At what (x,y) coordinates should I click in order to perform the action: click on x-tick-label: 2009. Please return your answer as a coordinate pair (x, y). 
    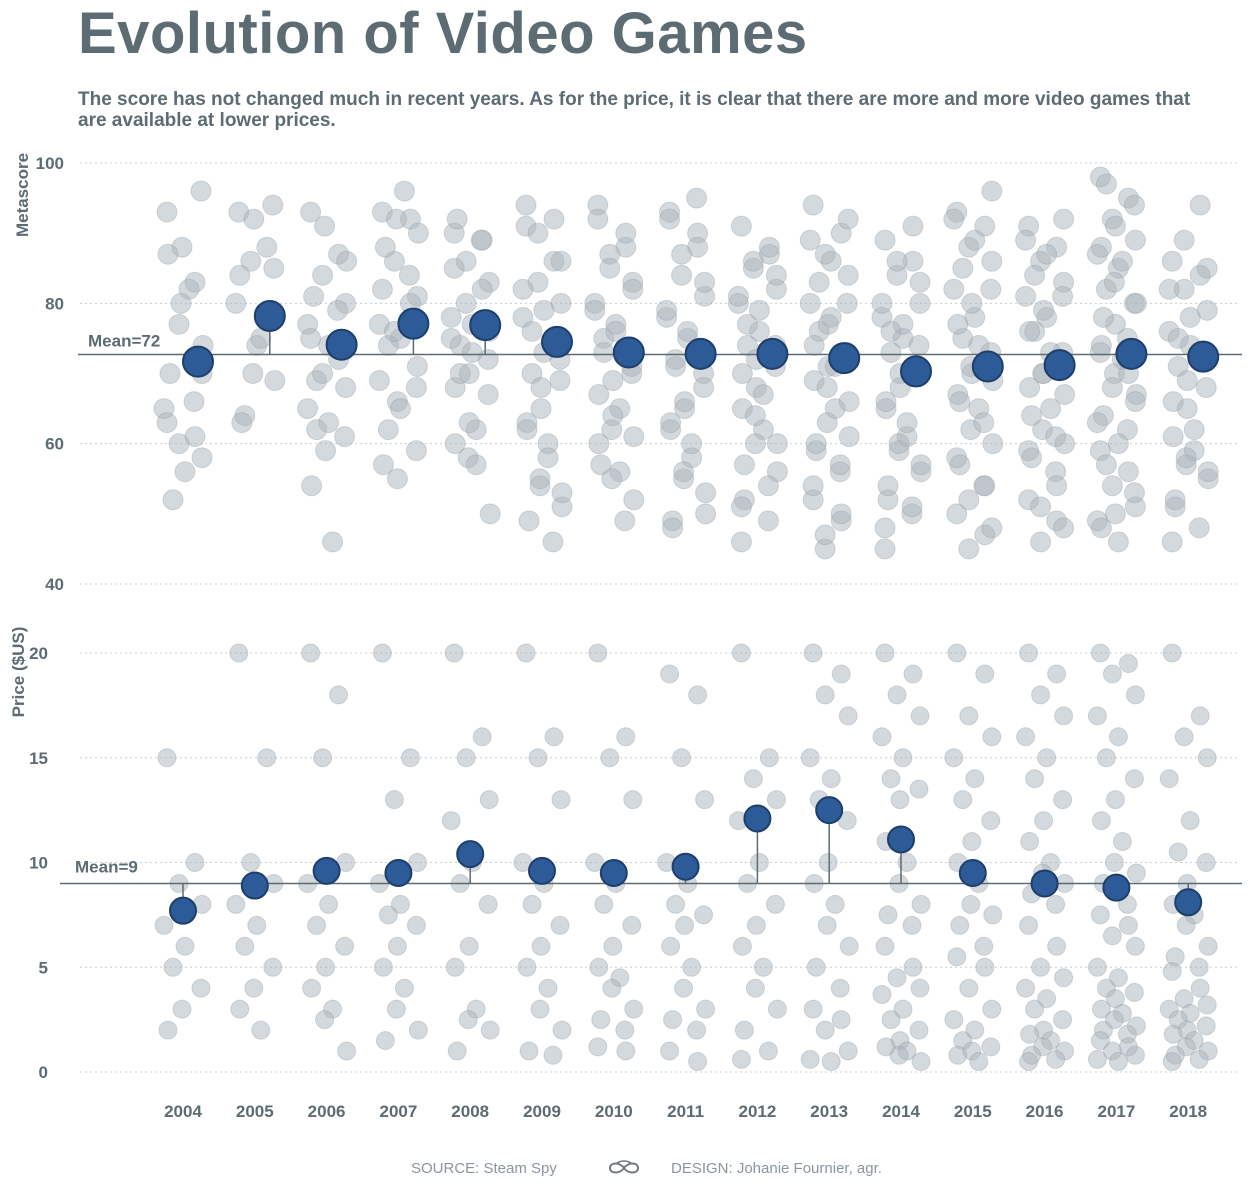
    Looking at the image, I should click on (542, 1111).